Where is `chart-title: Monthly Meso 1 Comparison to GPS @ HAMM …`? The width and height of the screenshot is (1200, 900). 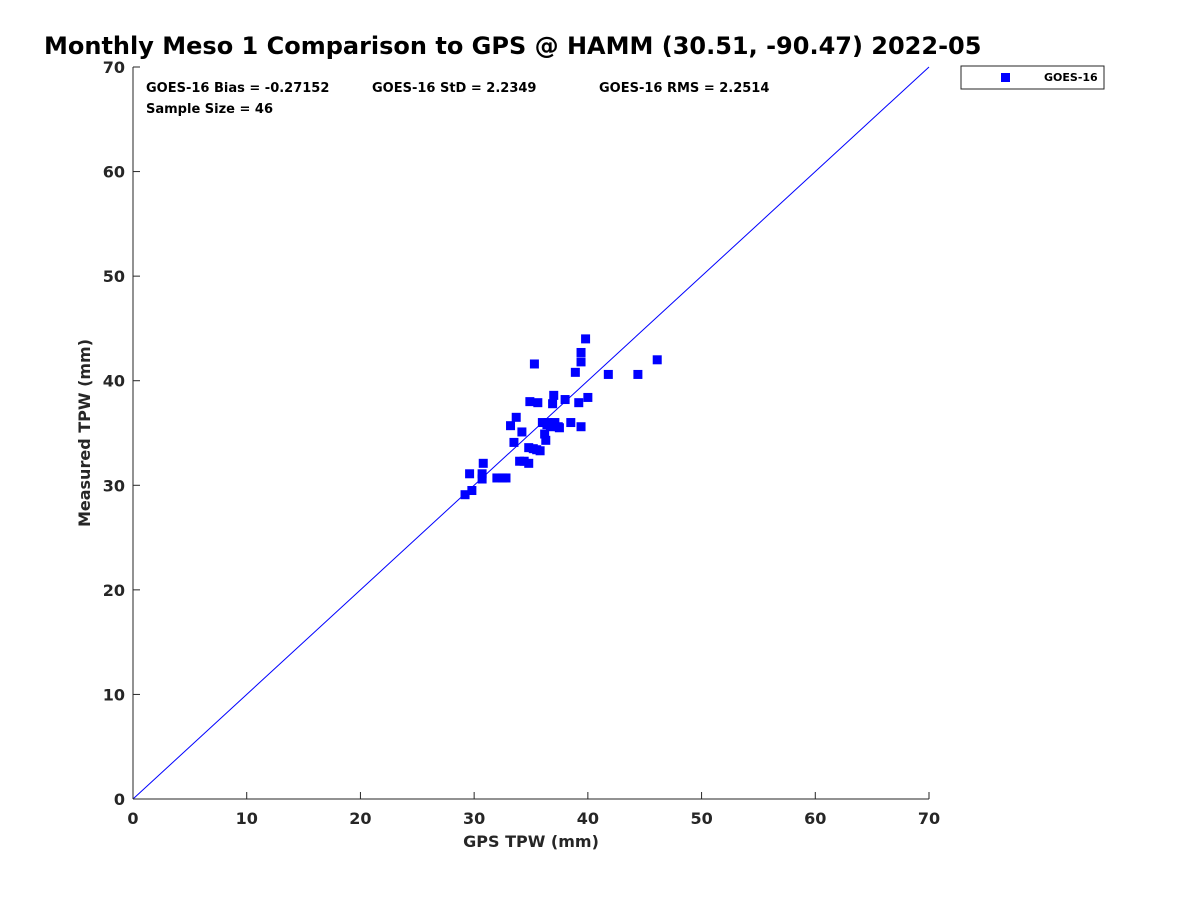 chart-title: Monthly Meso 1 Comparison to GPS @ HAMM … is located at coordinates (512, 46).